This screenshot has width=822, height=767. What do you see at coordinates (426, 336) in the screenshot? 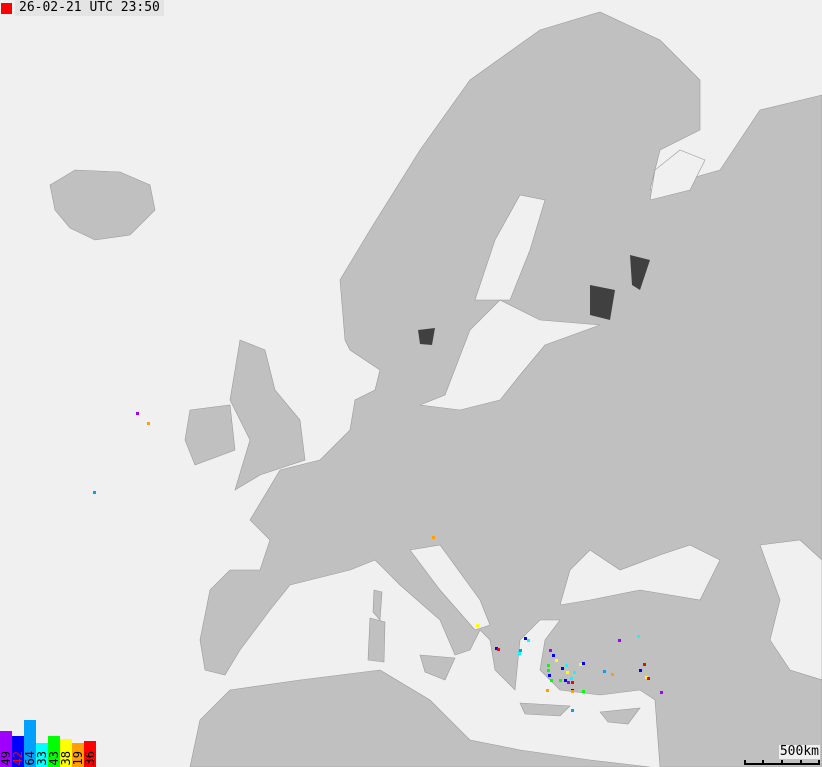
I see `lake-vanern` at bounding box center [426, 336].